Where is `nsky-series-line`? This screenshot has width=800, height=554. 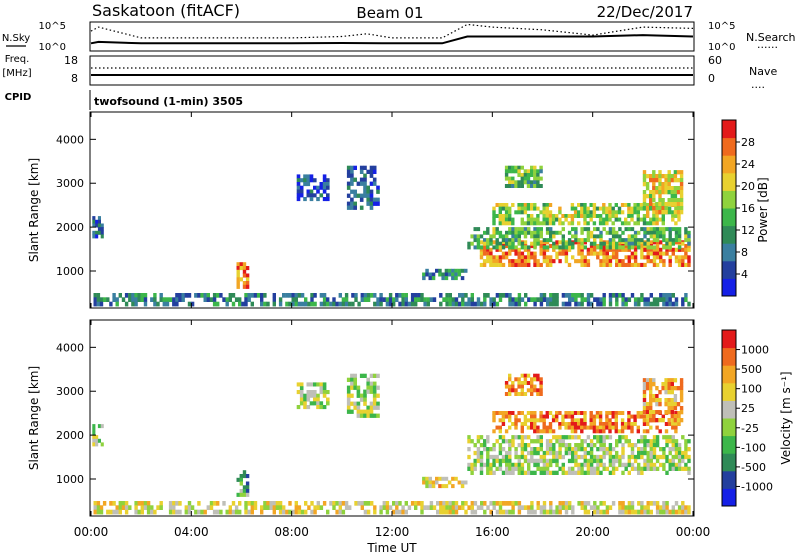 nsky-series-line is located at coordinates (392, 39).